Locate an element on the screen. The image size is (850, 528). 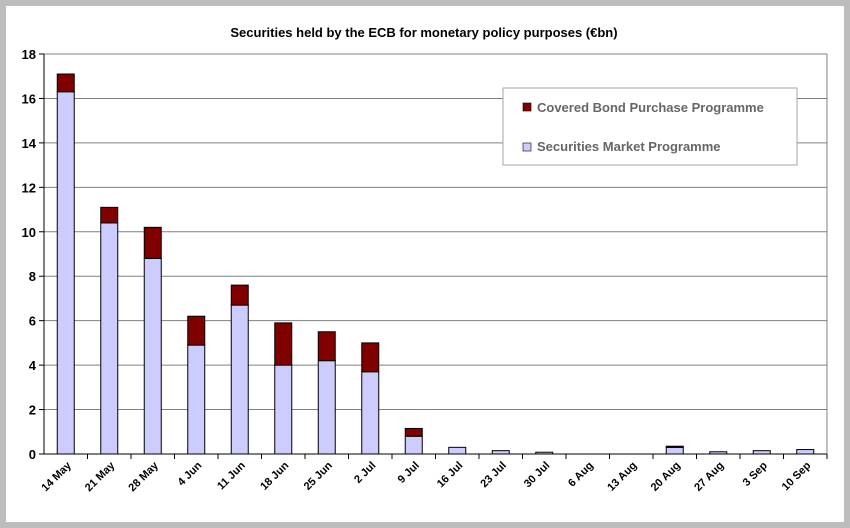
x-tick-label: 28 May is located at coordinates (143, 476).